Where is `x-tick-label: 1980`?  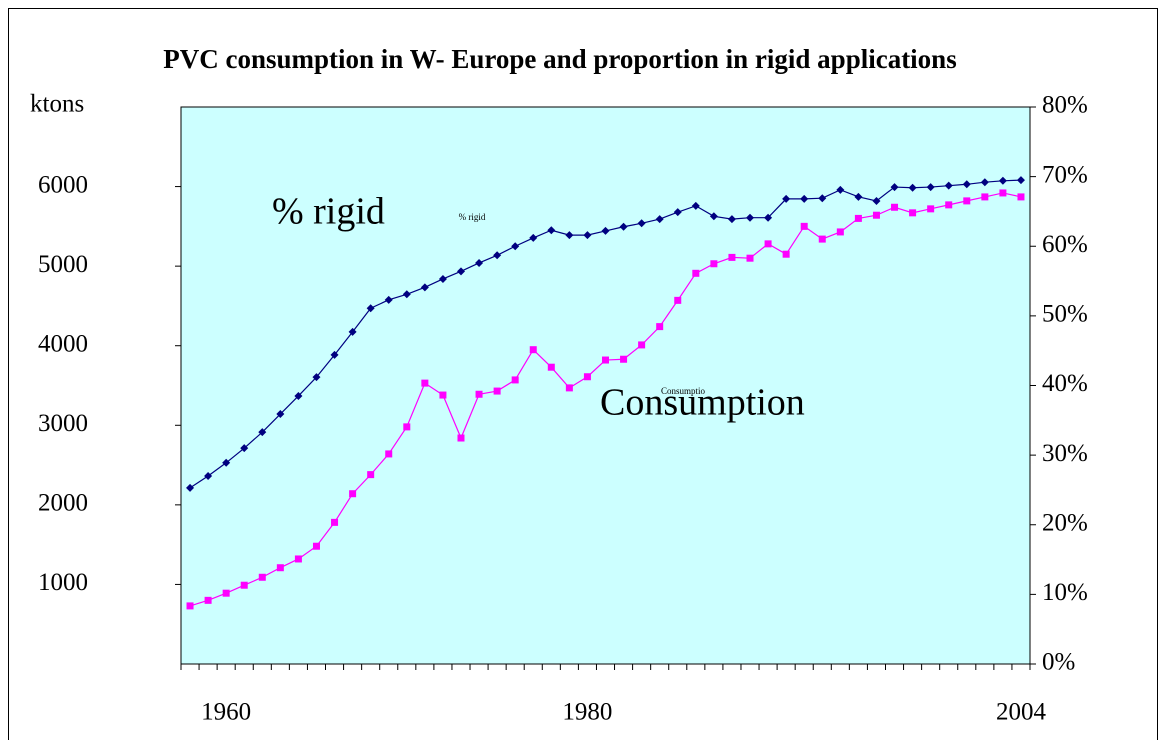
x-tick-label: 1980 is located at coordinates (587, 712).